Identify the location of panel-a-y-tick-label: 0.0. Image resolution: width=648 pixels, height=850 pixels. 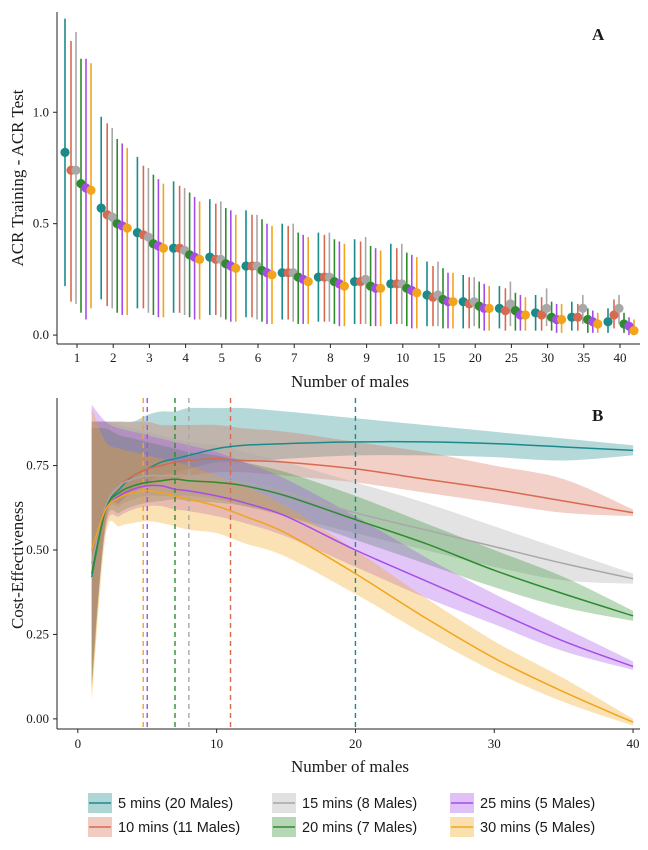
(41, 334).